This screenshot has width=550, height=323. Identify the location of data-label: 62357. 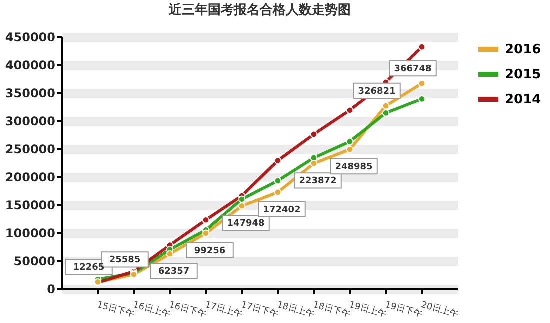
(174, 272).